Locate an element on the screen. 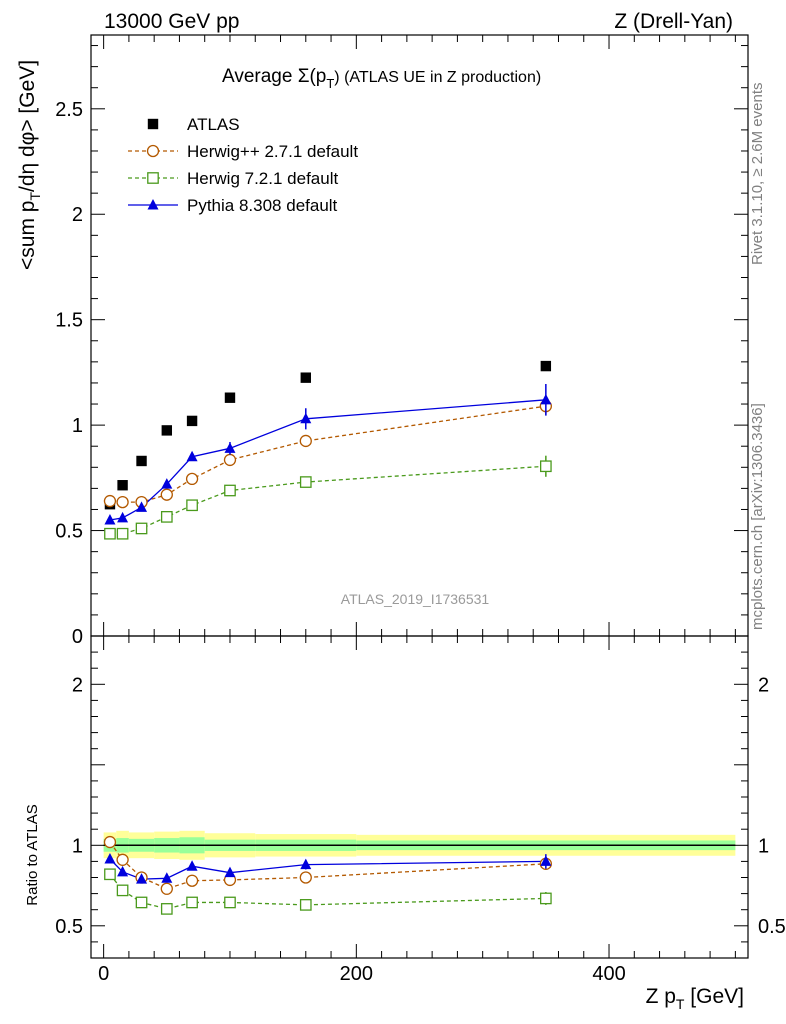 The width and height of the screenshot is (786, 1024). ratio-pythia-8-308-default-line is located at coordinates (327, 869).